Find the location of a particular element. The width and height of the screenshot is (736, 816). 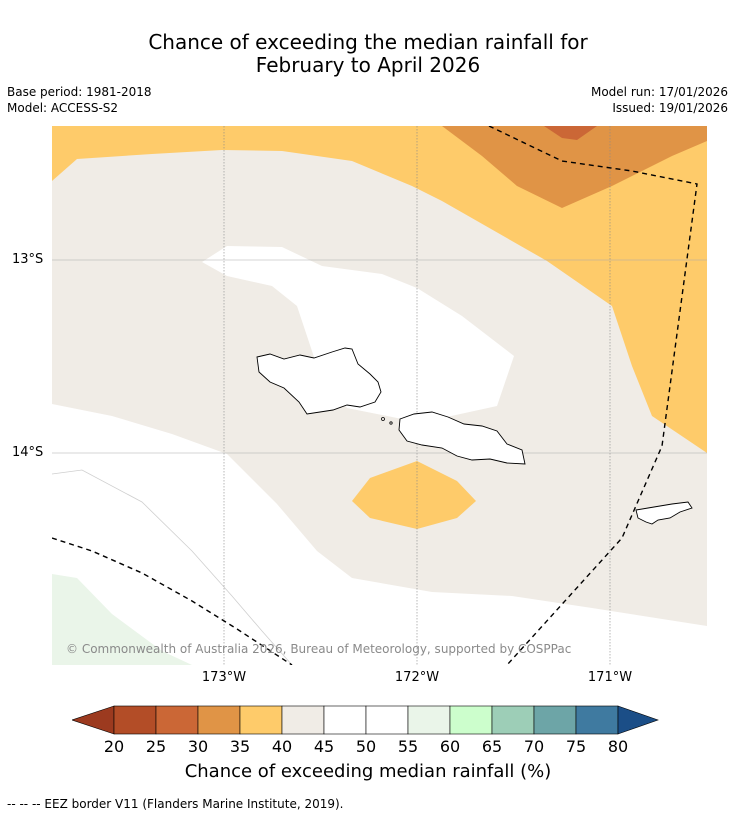

contour-line is located at coordinates (172, 567).